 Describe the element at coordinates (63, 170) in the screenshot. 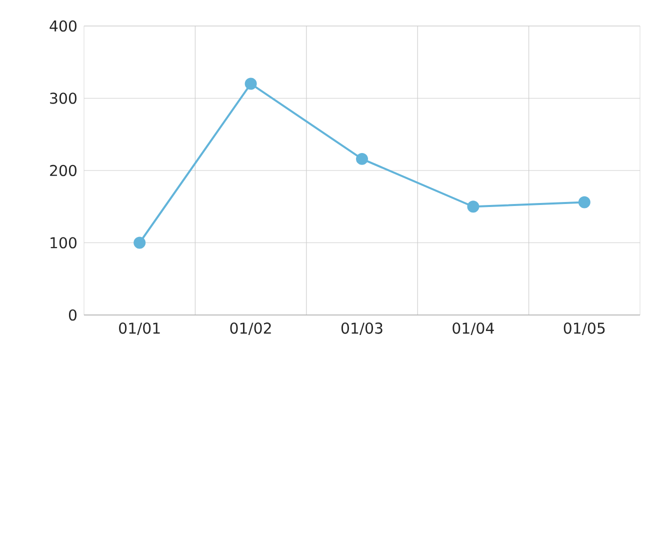

I see `y-tick-label: 200` at that location.